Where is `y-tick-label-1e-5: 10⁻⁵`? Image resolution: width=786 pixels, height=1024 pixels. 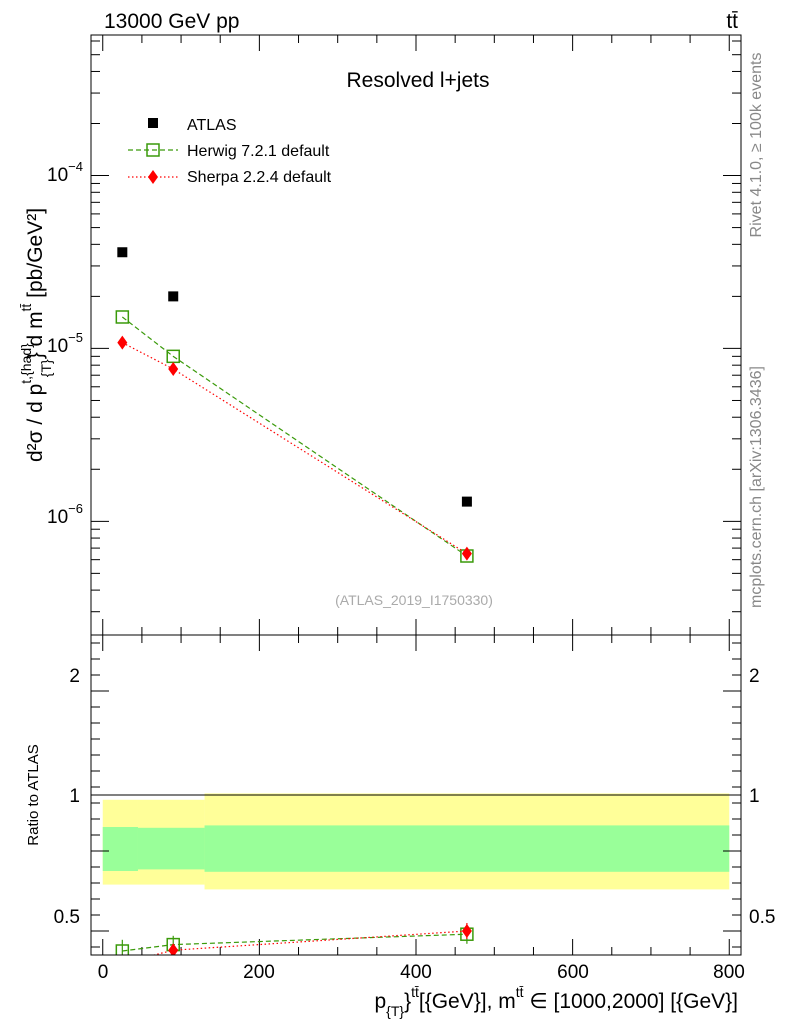 y-tick-label-1e-5: 10⁻⁵ is located at coordinates (65, 343).